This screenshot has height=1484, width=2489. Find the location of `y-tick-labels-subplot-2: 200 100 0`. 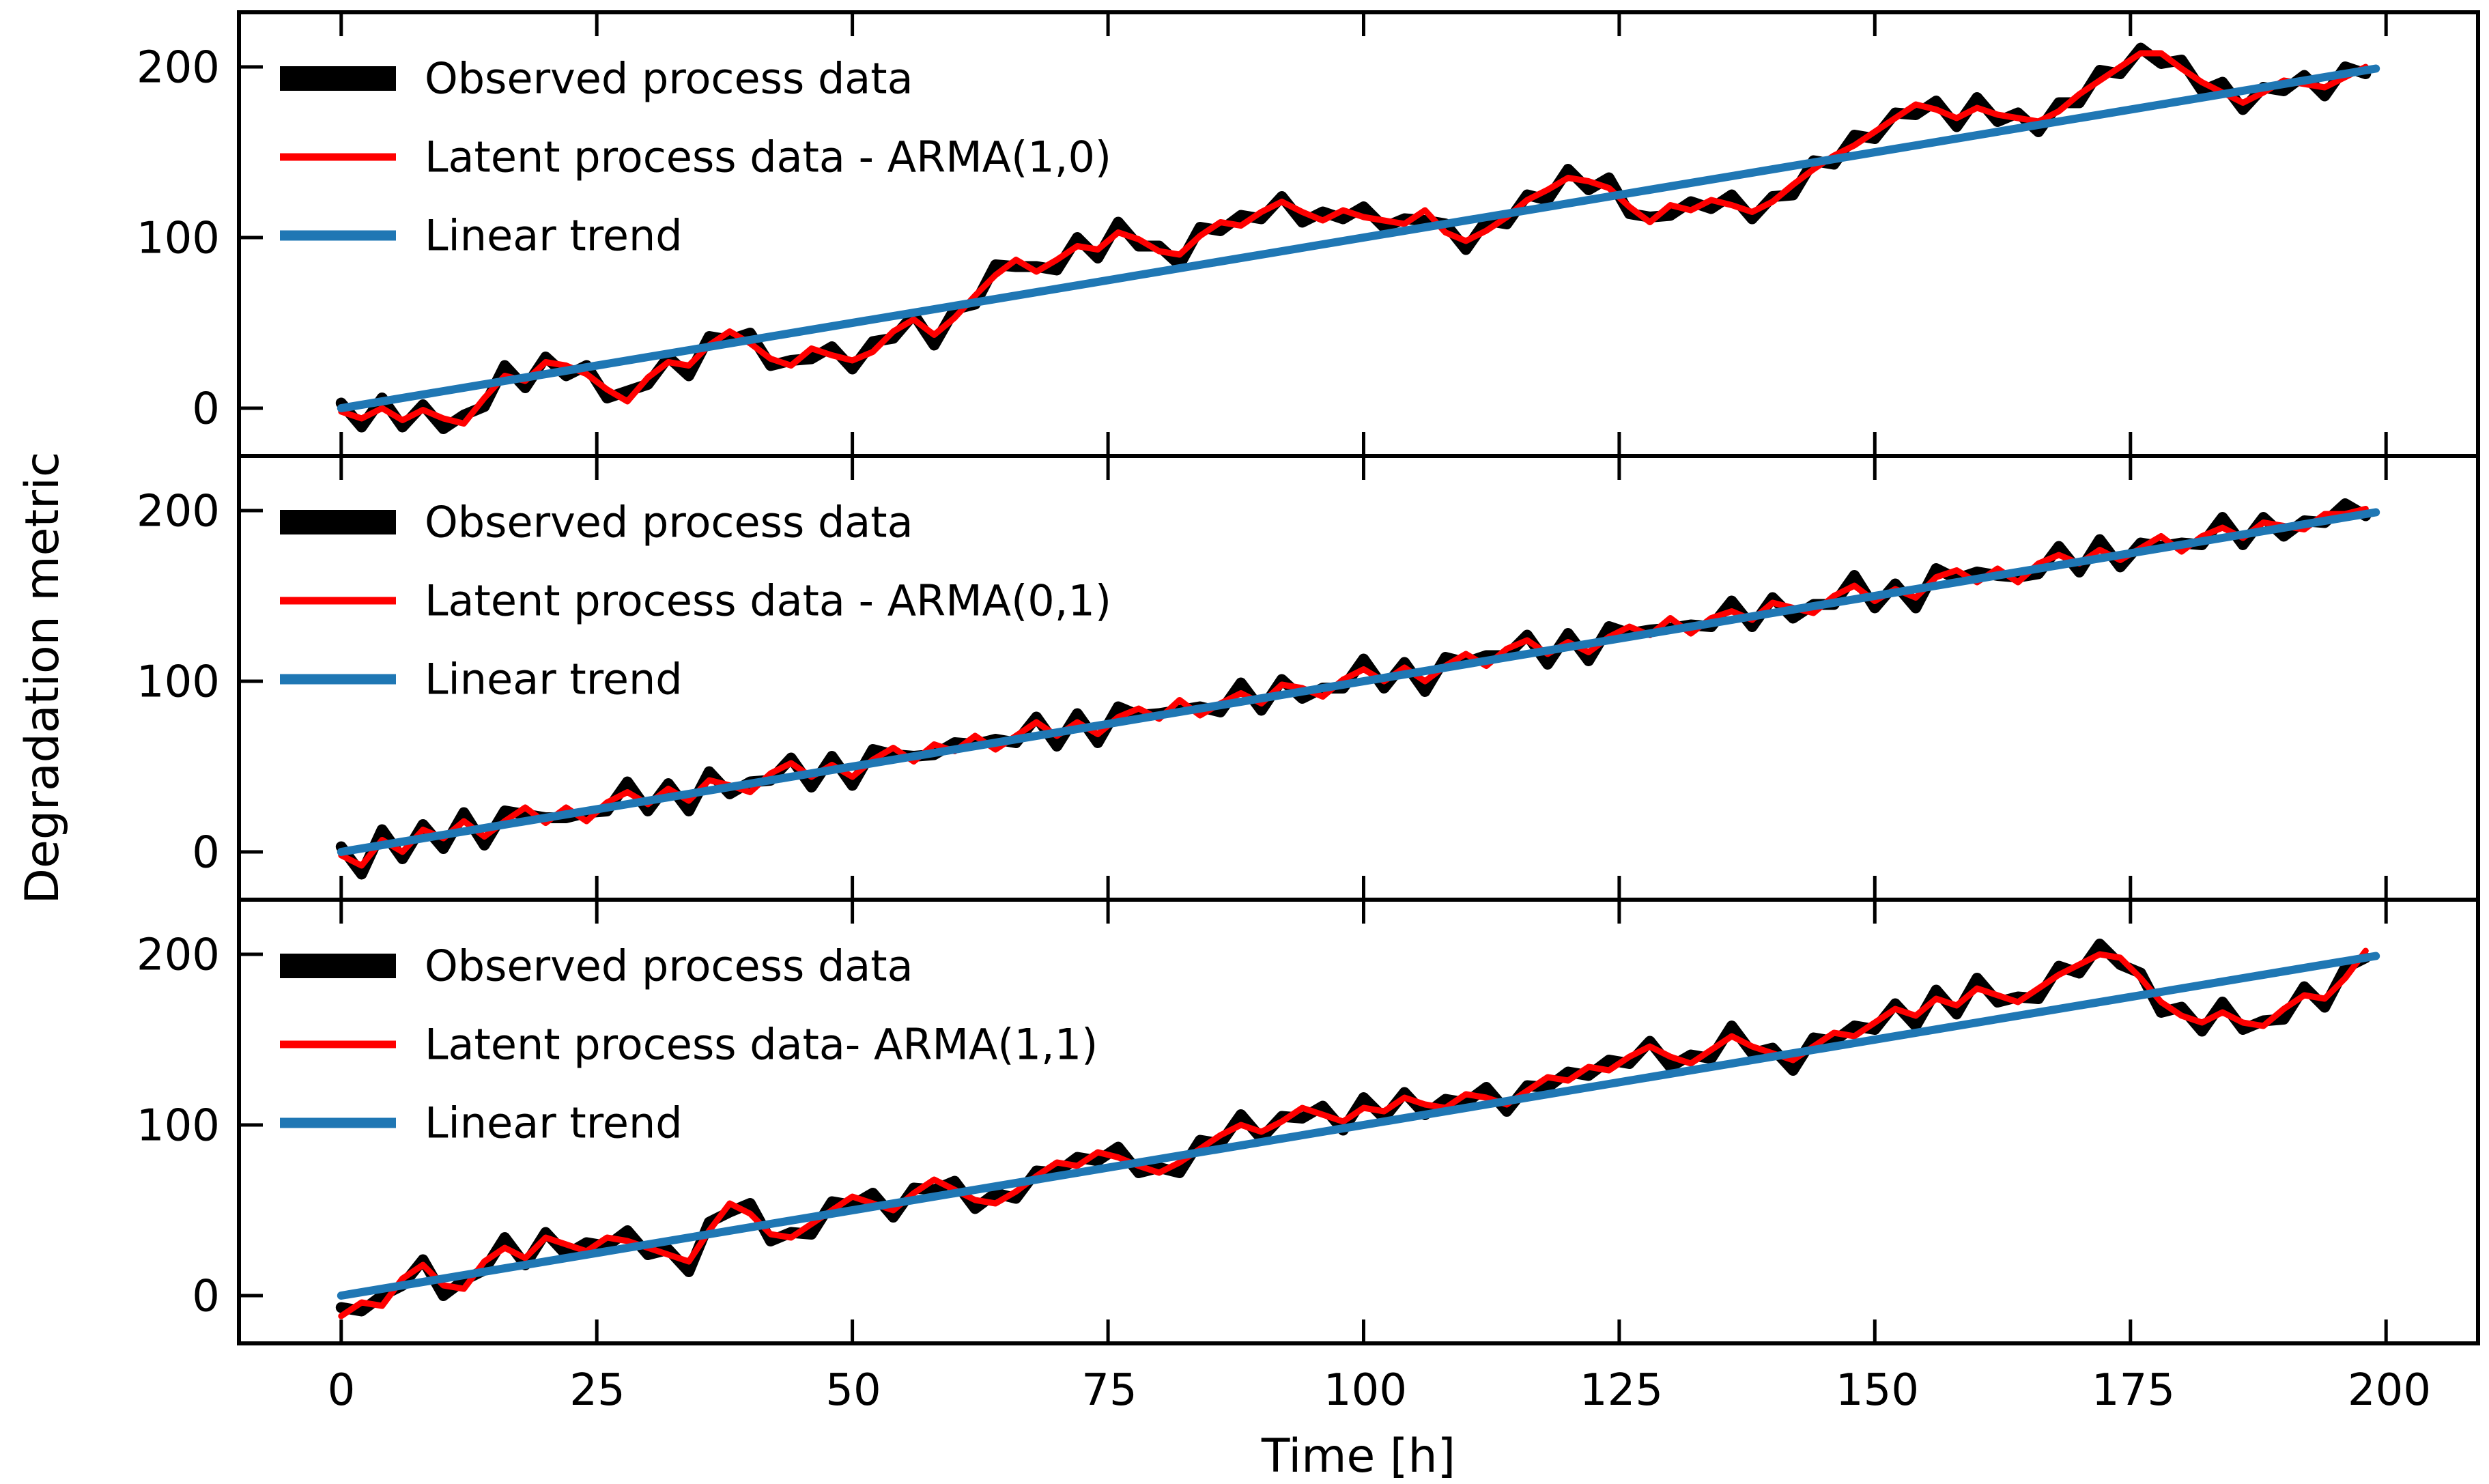

y-tick-labels-subplot-2: 200 100 0 is located at coordinates (178, 682).